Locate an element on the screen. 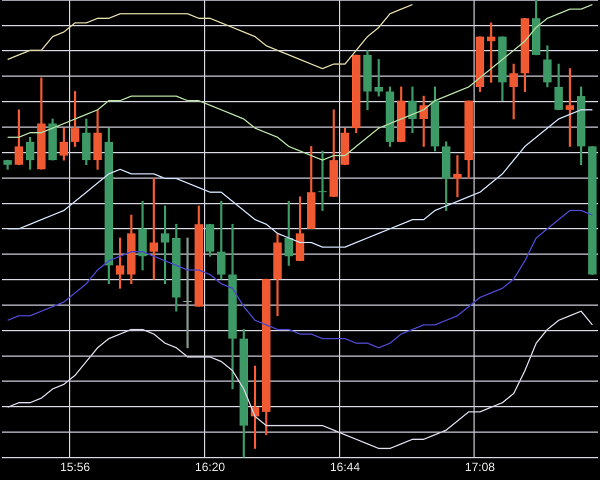 The height and width of the screenshot is (480, 600). x-tick-label: 16:20 is located at coordinates (210, 467).